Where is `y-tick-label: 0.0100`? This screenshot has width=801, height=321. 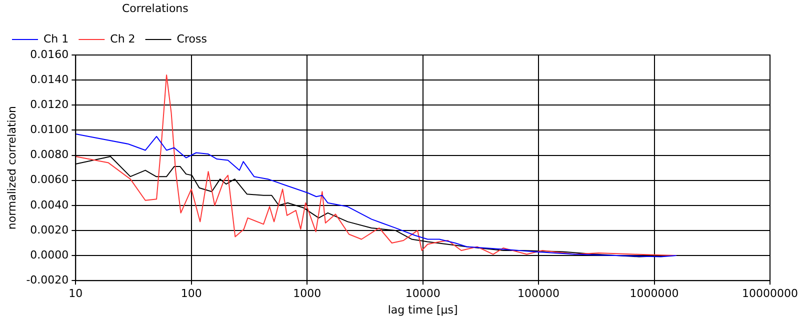
y-tick-label: 0.0100 is located at coordinates (49, 129).